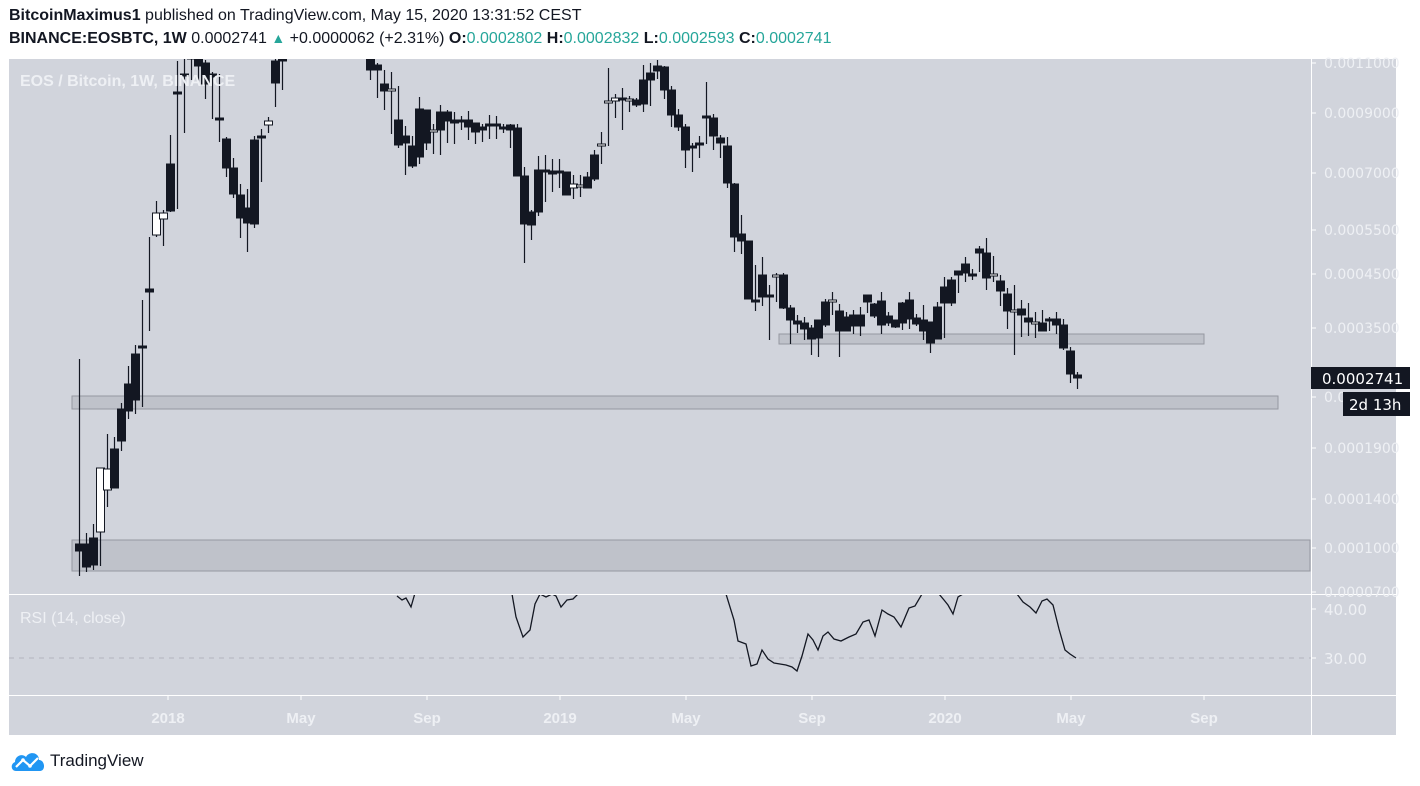 The image size is (1420, 786). I want to click on x-tick-label: May, so click(1071, 718).